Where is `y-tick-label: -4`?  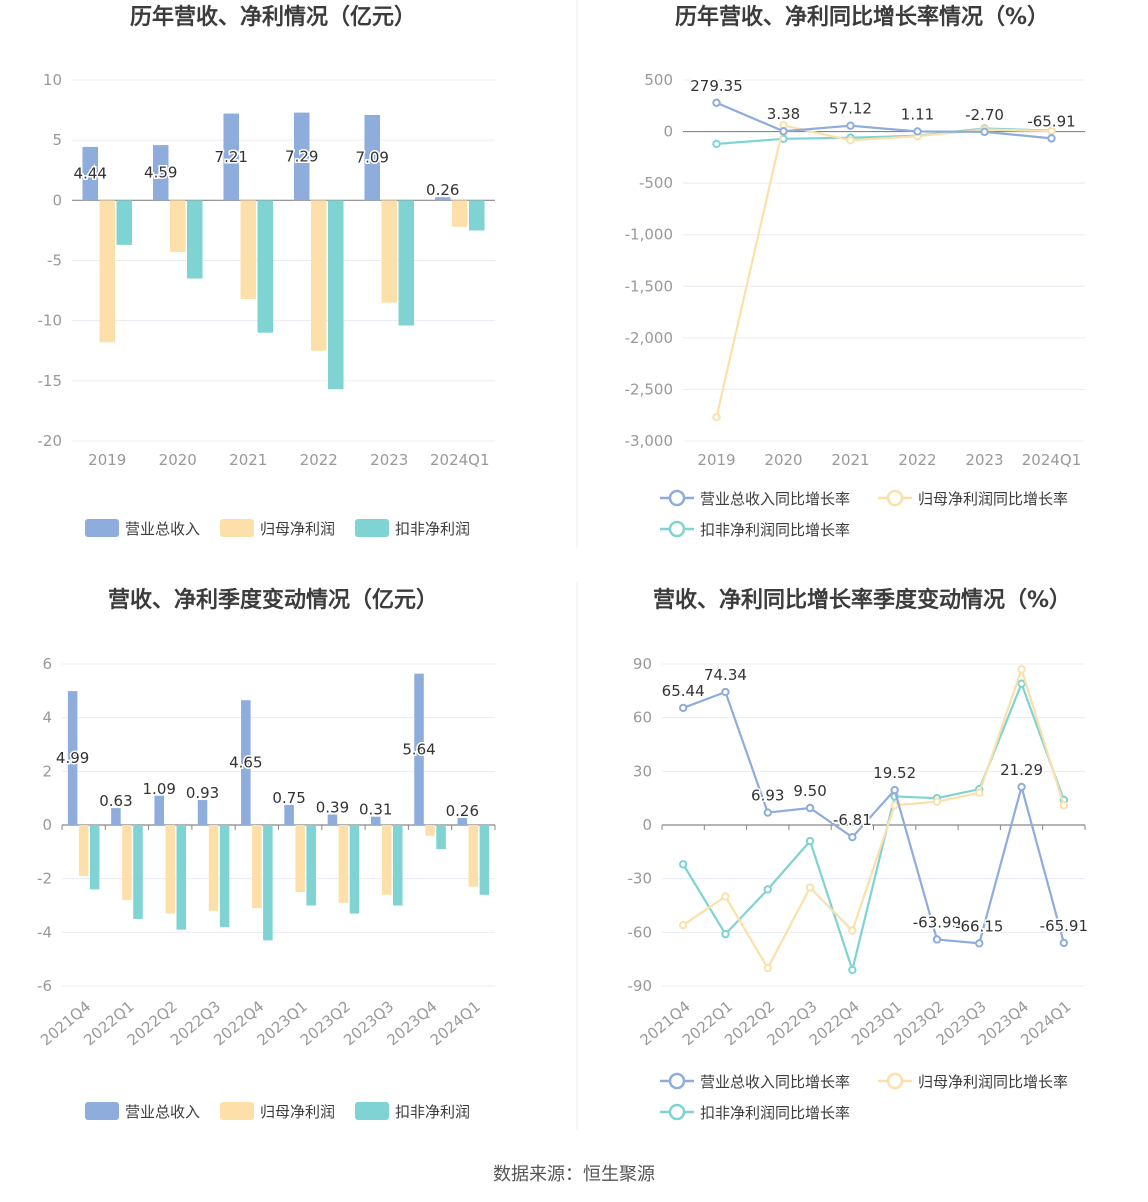
y-tick-label: -4 is located at coordinates (44, 932).